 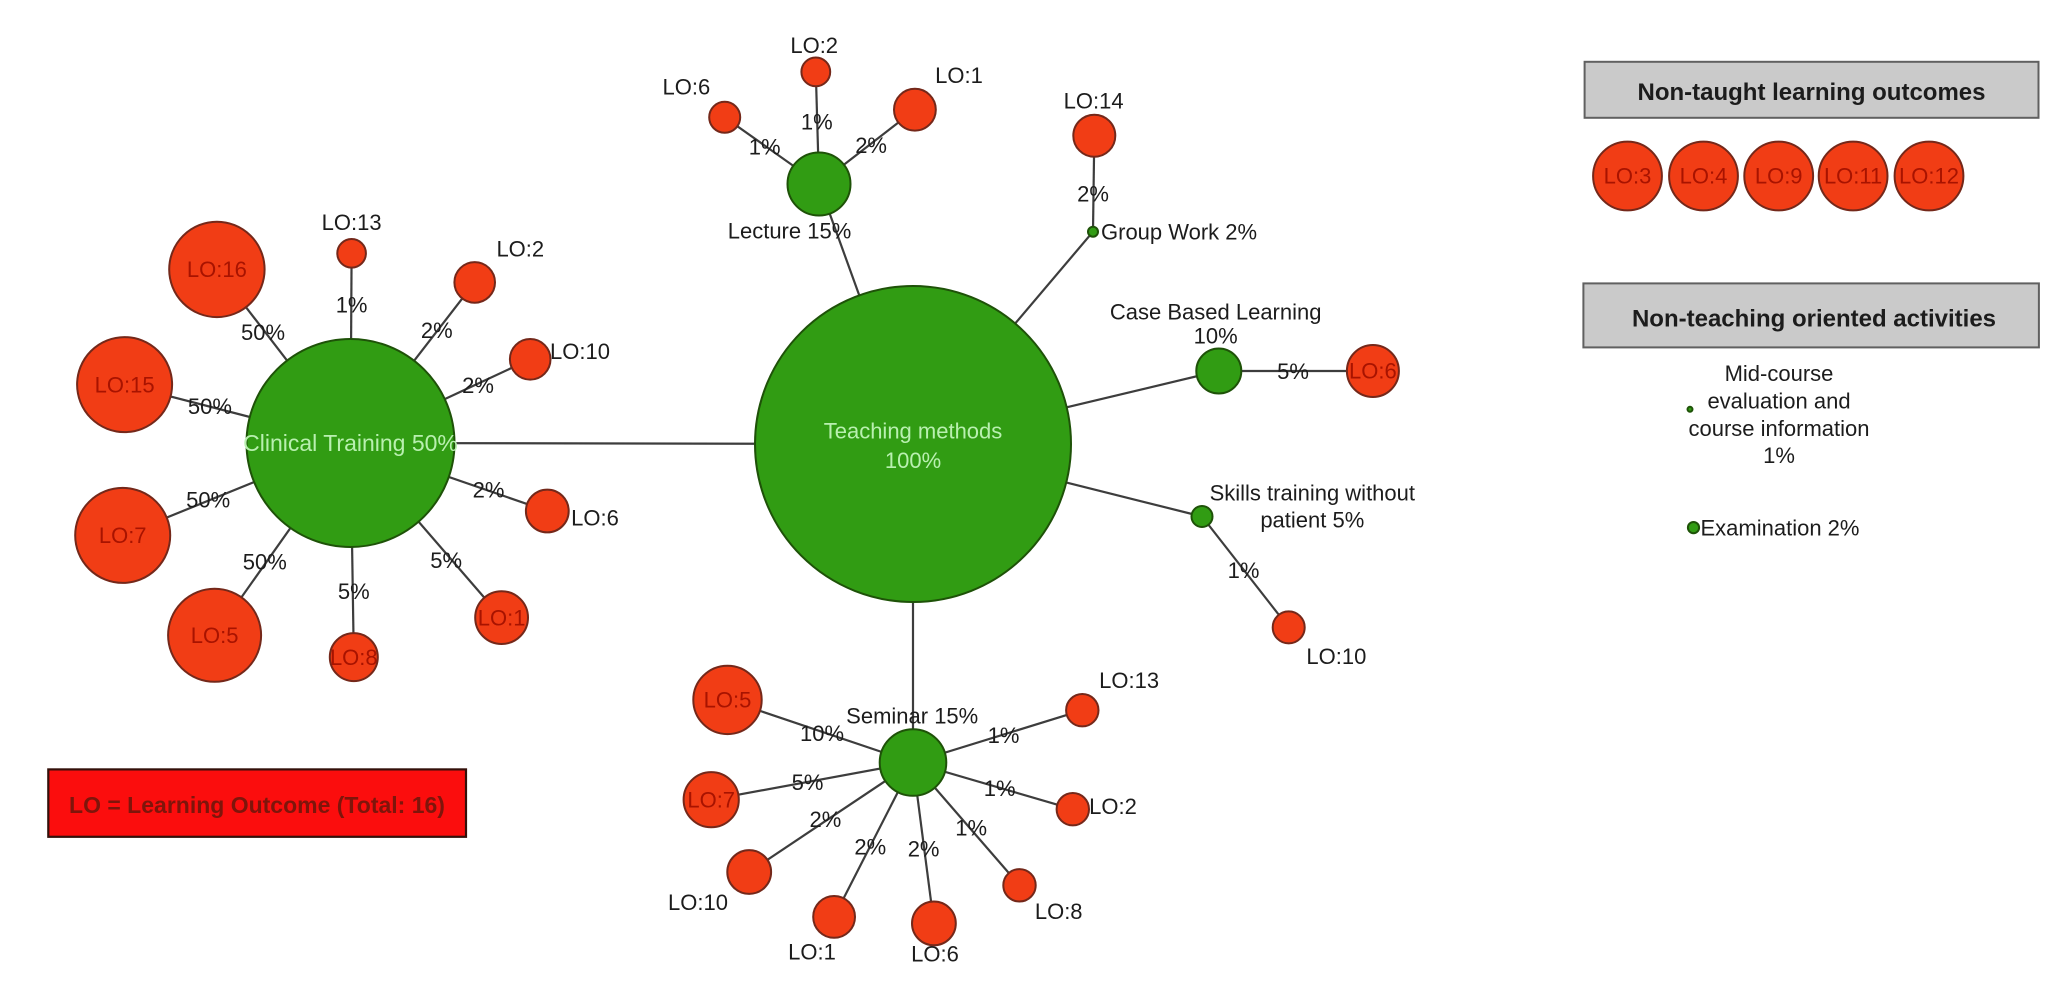 I want to click on svg-text: LO:16, so click(x=217, y=269).